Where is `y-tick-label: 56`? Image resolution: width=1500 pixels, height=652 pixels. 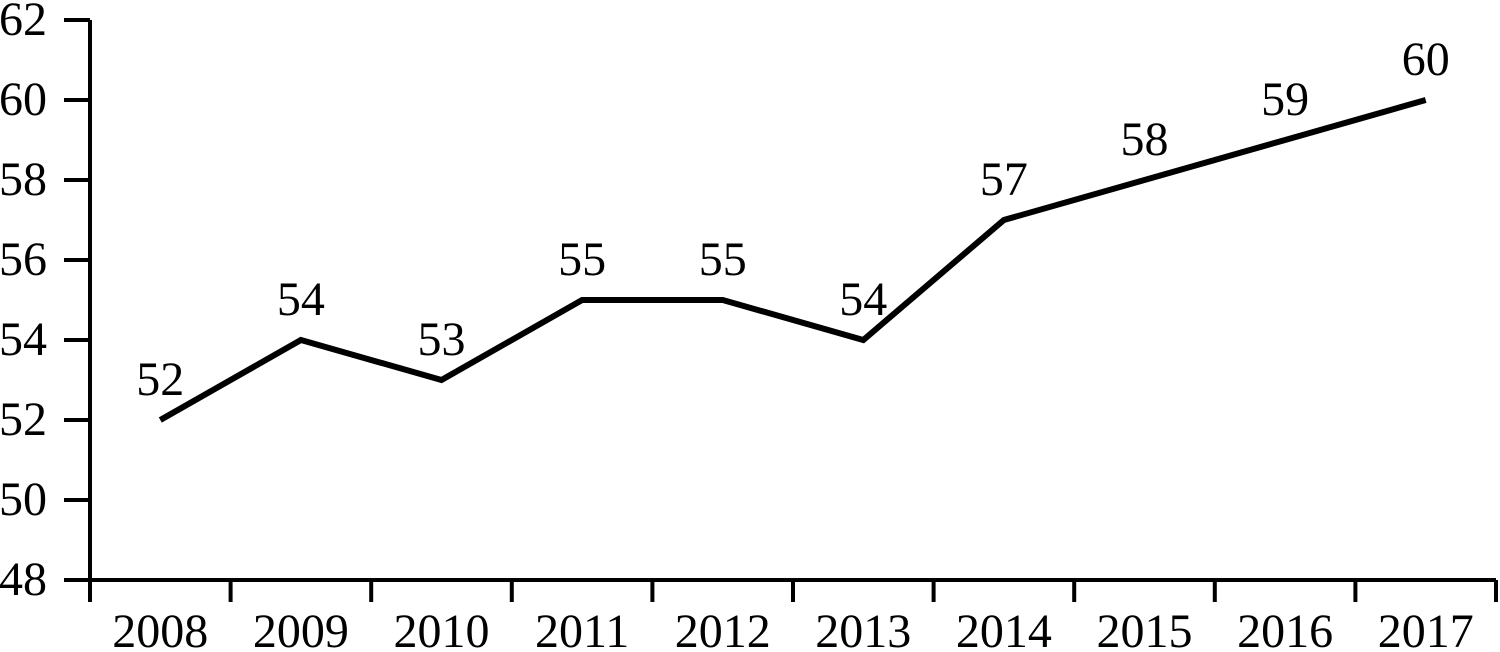 y-tick-label: 56 is located at coordinates (23, 259).